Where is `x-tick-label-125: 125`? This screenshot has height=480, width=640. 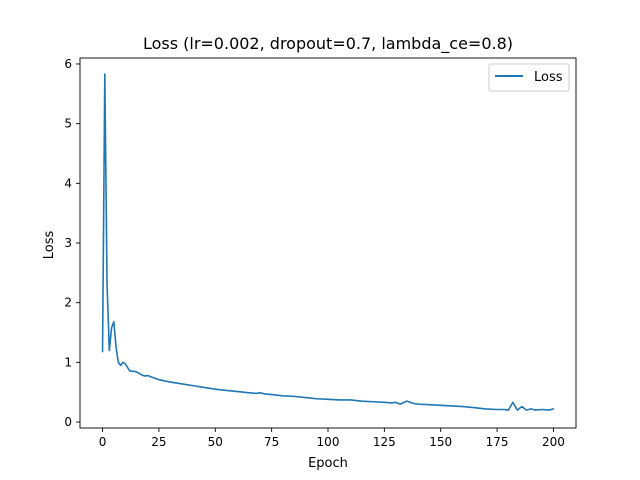 x-tick-label-125: 125 is located at coordinates (384, 442).